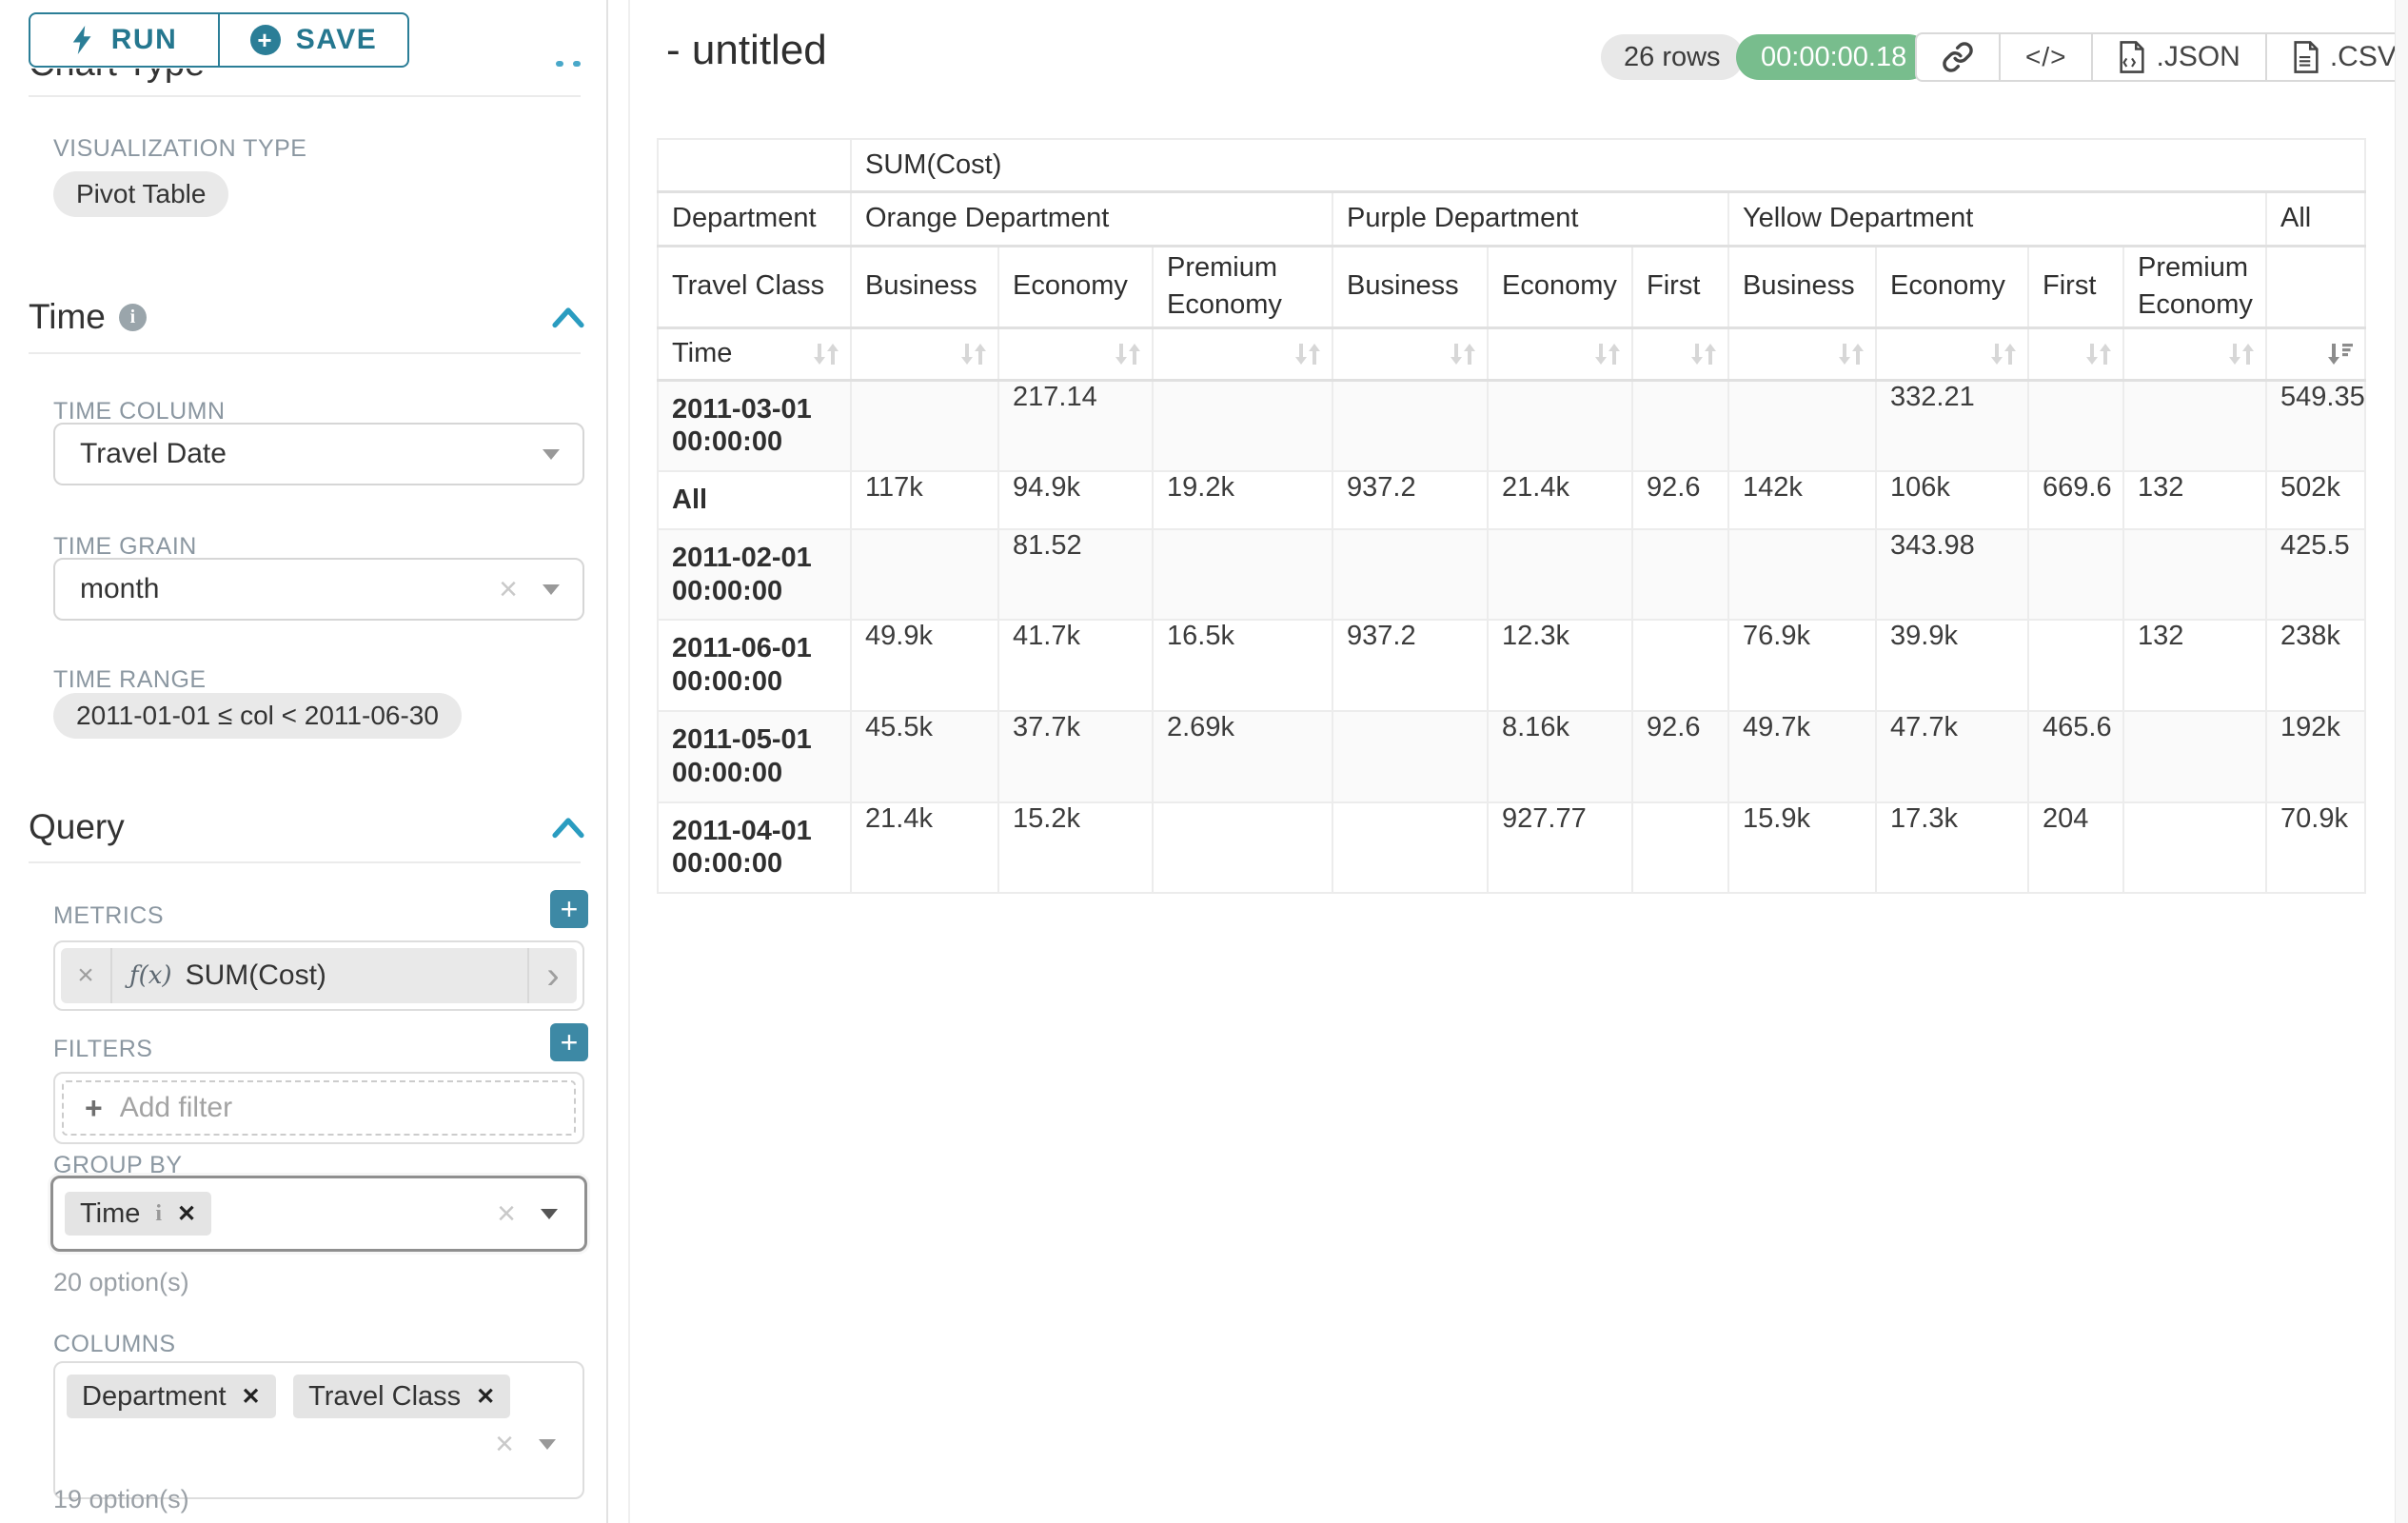 This screenshot has width=2408, height=1523. Describe the element at coordinates (2075, 500) in the screenshot. I see `pivot-value-cell: 669.6` at that location.